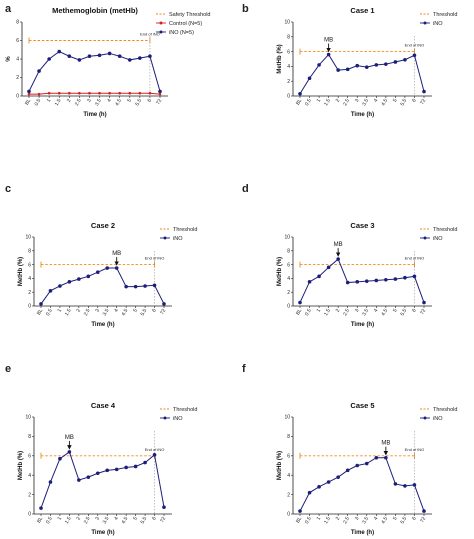 The width and height of the screenshot is (474, 539). I want to click on legend-threshold-label: Safety Threshold, so click(189, 15).